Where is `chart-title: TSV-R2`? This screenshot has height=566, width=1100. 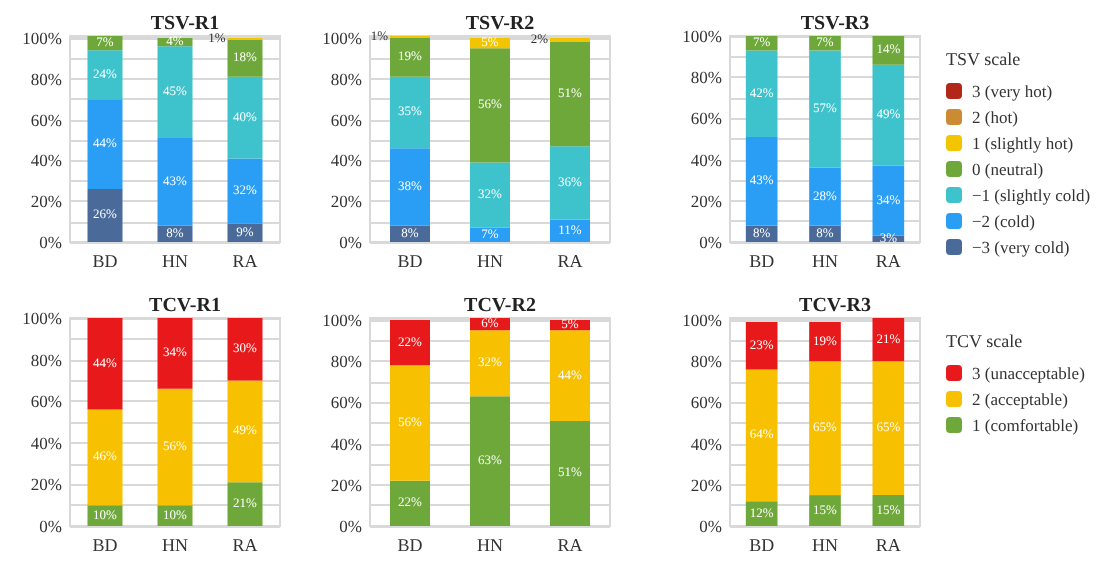
chart-title: TSV-R2 is located at coordinates (500, 24).